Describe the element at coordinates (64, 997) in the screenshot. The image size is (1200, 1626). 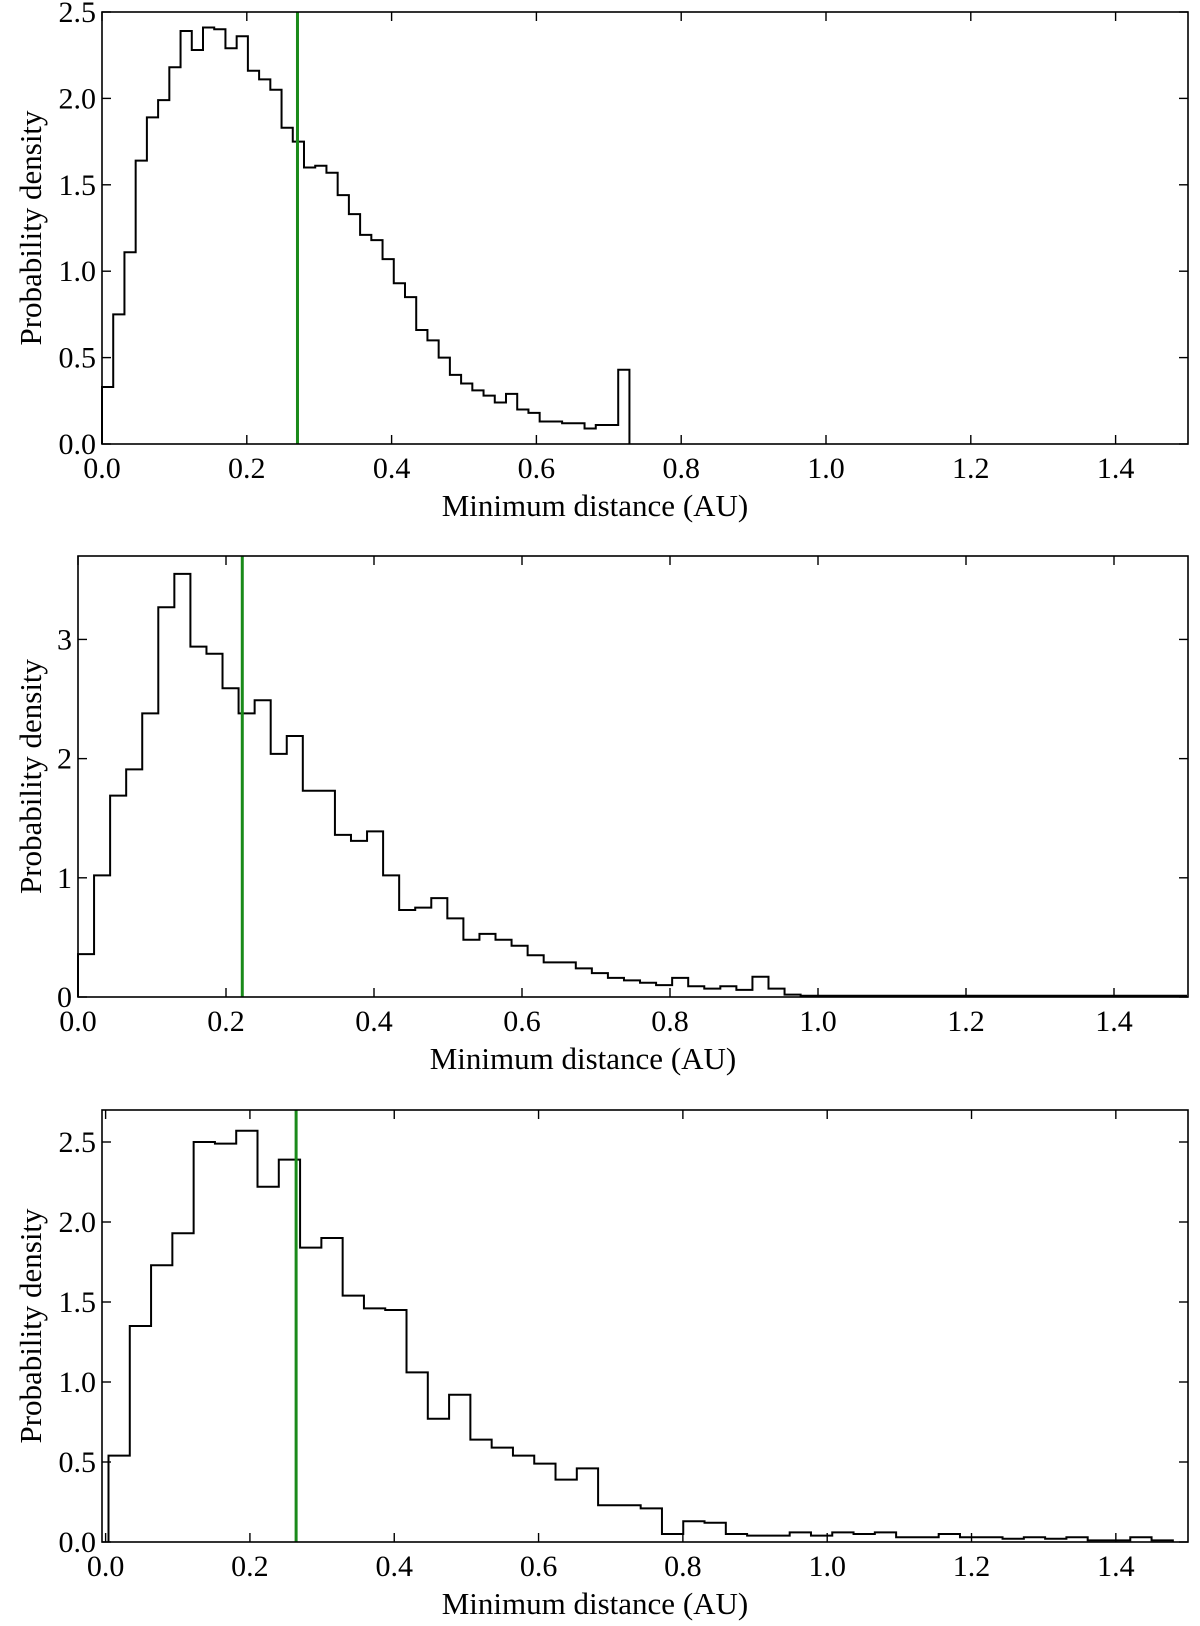
I see `y-tick-label: 0` at that location.